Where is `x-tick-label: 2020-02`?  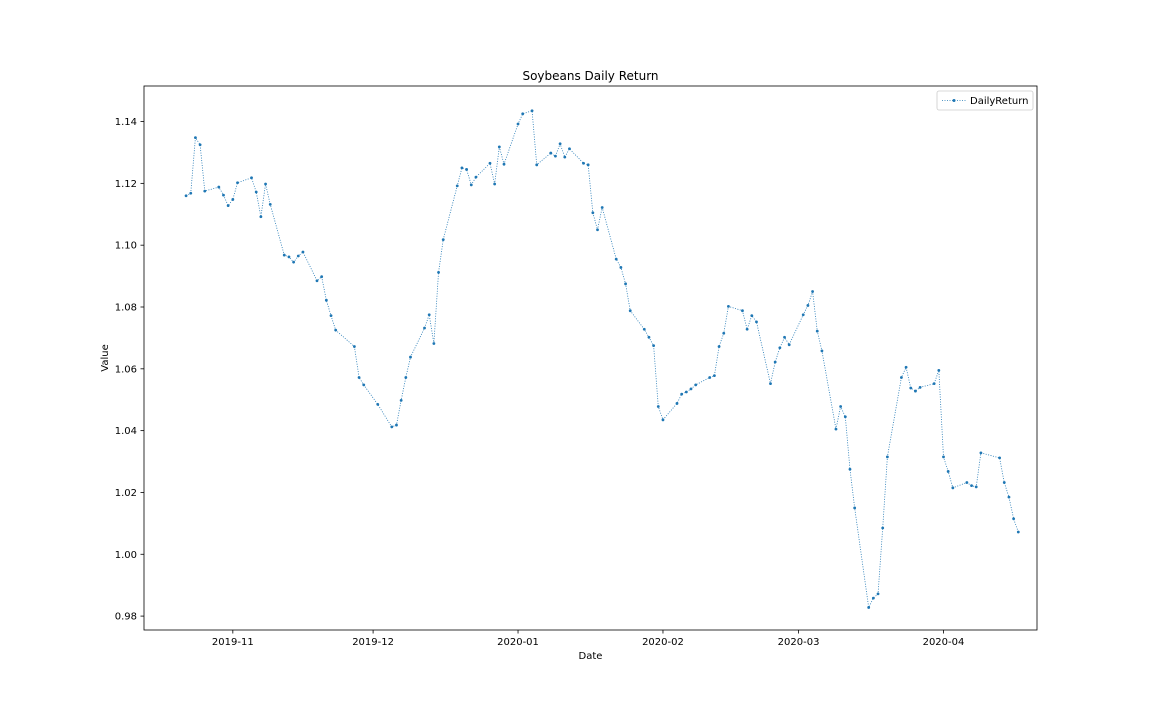
x-tick-label: 2020-02 is located at coordinates (663, 642).